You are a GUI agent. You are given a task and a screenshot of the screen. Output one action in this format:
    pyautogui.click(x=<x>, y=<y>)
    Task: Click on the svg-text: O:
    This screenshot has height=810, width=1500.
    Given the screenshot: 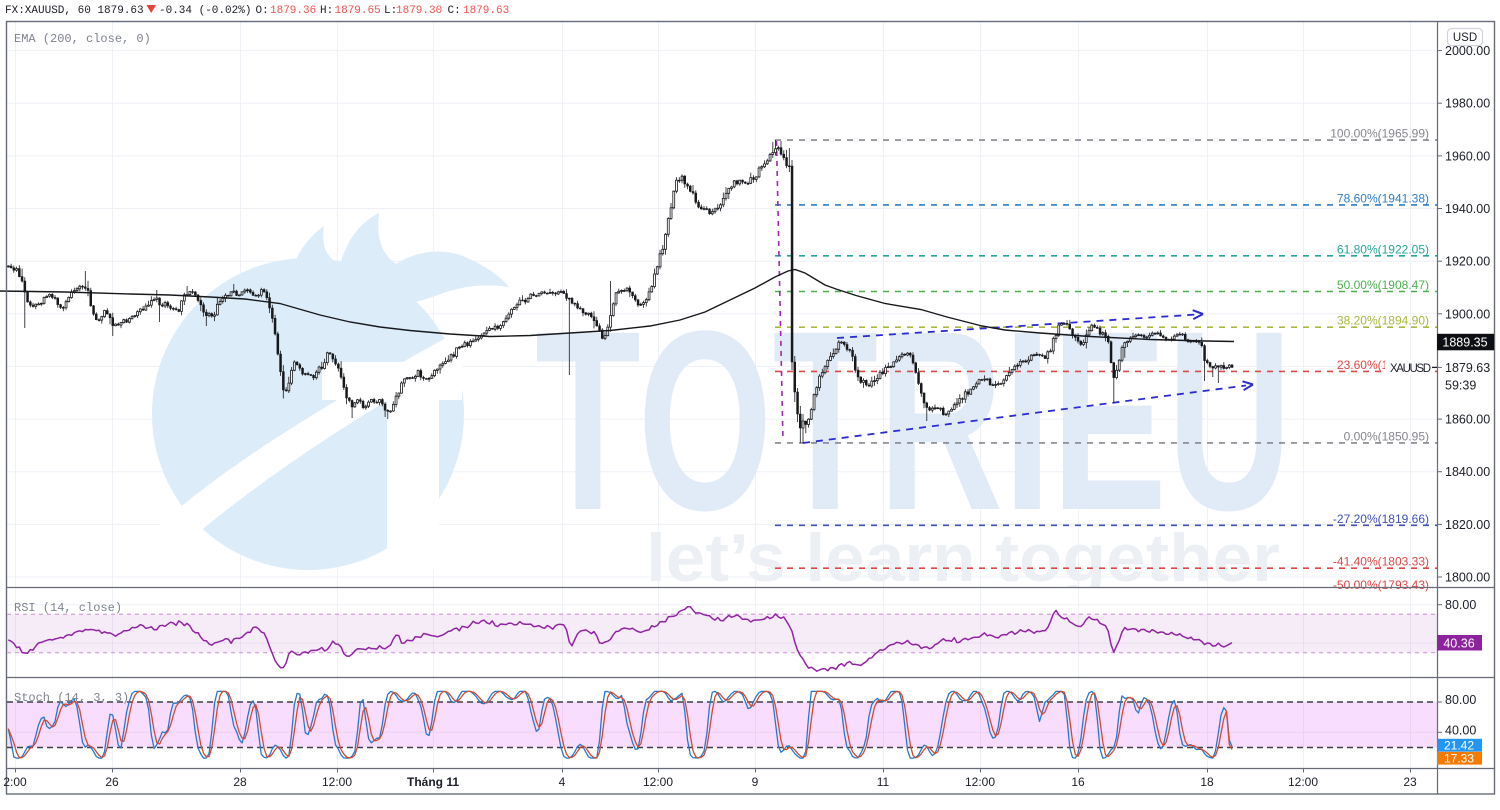 What is the action you would take?
    pyautogui.click(x=262, y=11)
    